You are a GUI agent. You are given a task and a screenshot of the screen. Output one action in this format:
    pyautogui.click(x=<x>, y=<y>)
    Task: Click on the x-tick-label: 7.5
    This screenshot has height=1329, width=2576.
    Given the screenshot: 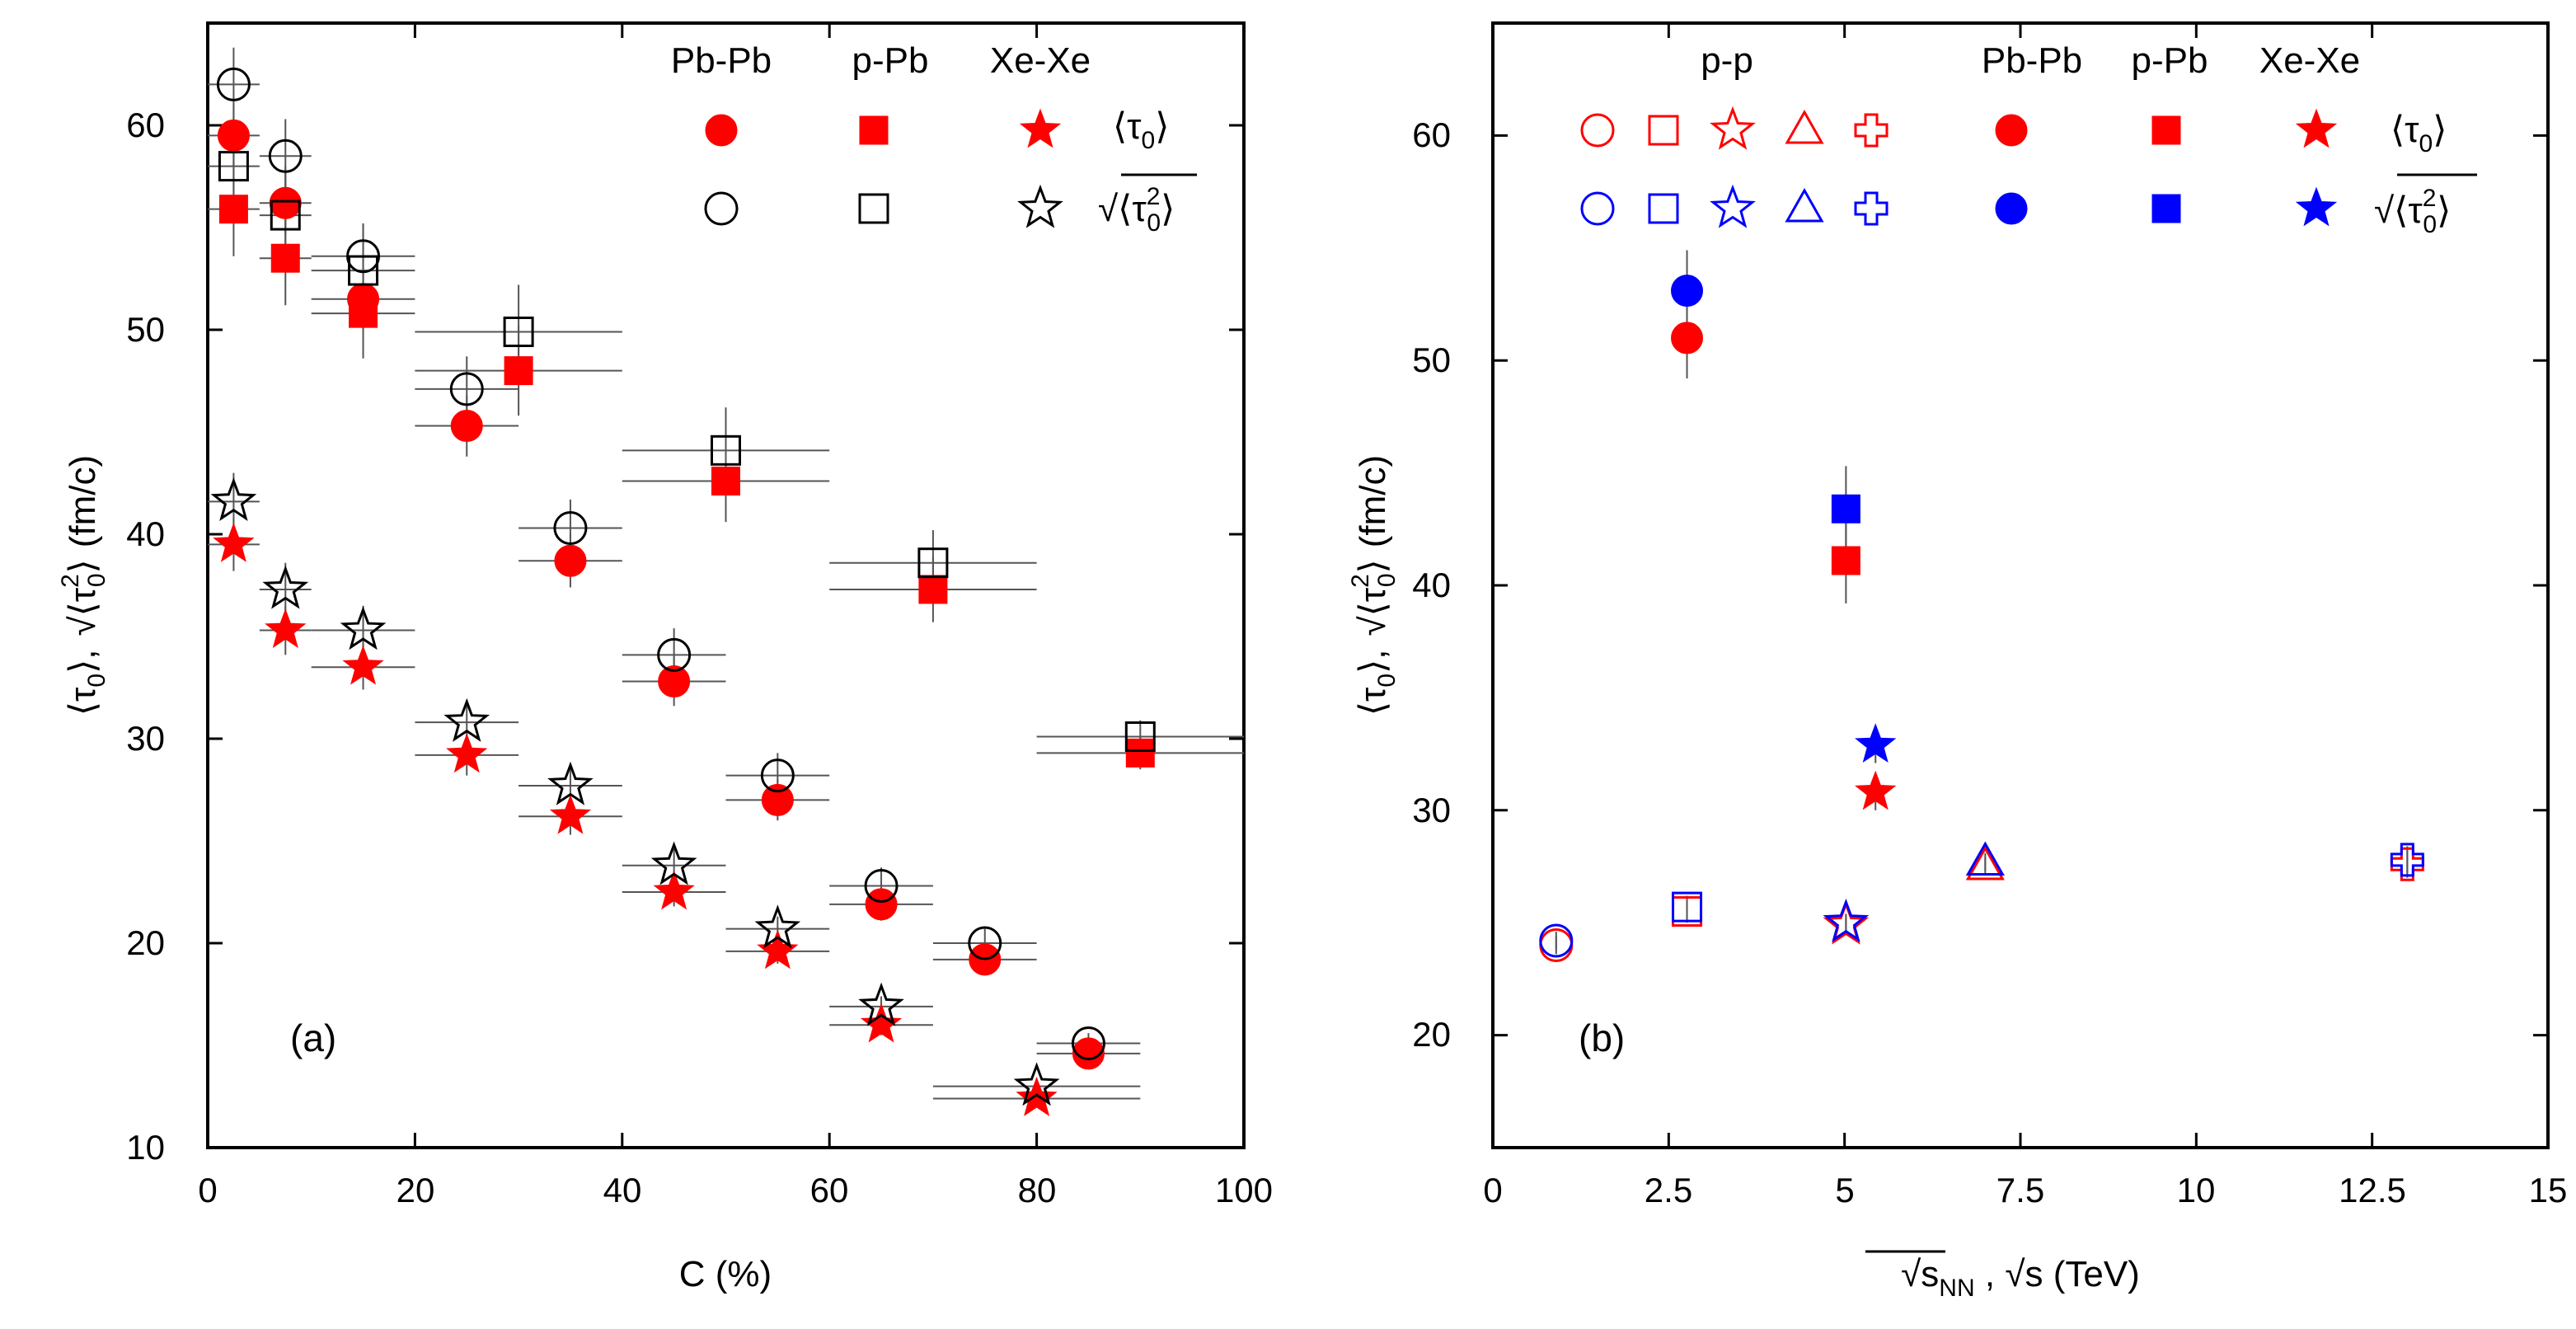 What is the action you would take?
    pyautogui.click(x=2021, y=1190)
    